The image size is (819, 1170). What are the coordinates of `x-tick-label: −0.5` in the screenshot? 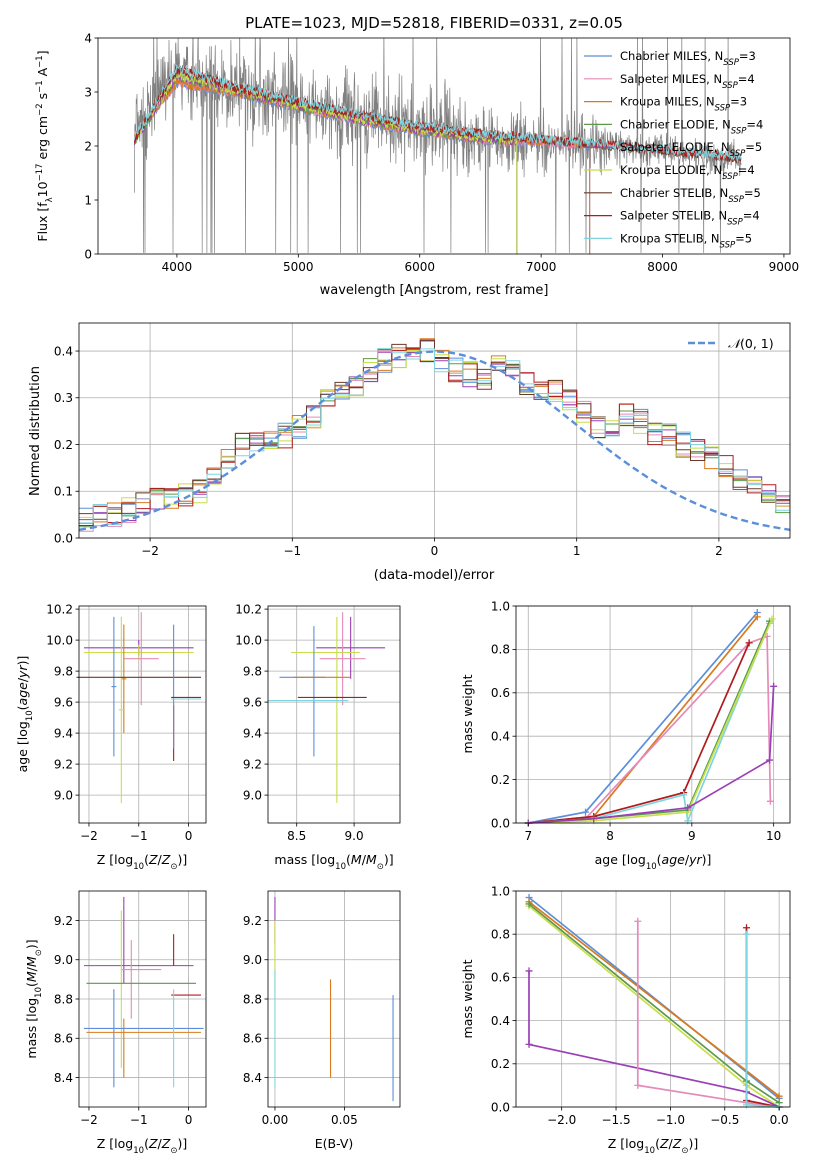 It's located at (724, 1120).